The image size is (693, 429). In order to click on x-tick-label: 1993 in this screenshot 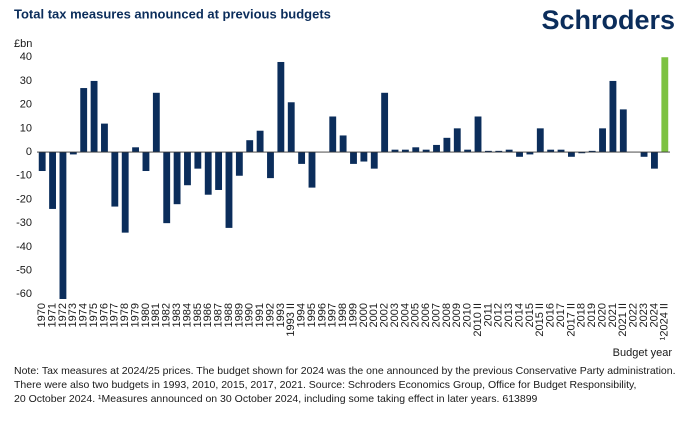, I will do `click(281, 315)`.